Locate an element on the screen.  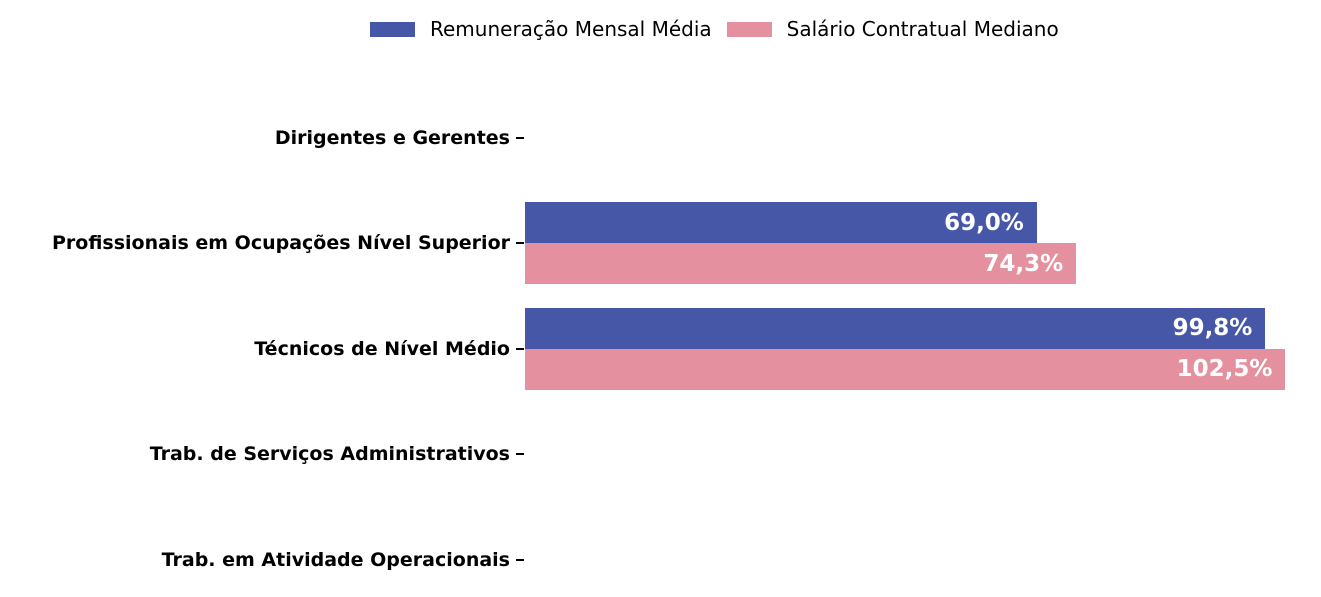
bar-value-label: 74,3% is located at coordinates (1023, 263).